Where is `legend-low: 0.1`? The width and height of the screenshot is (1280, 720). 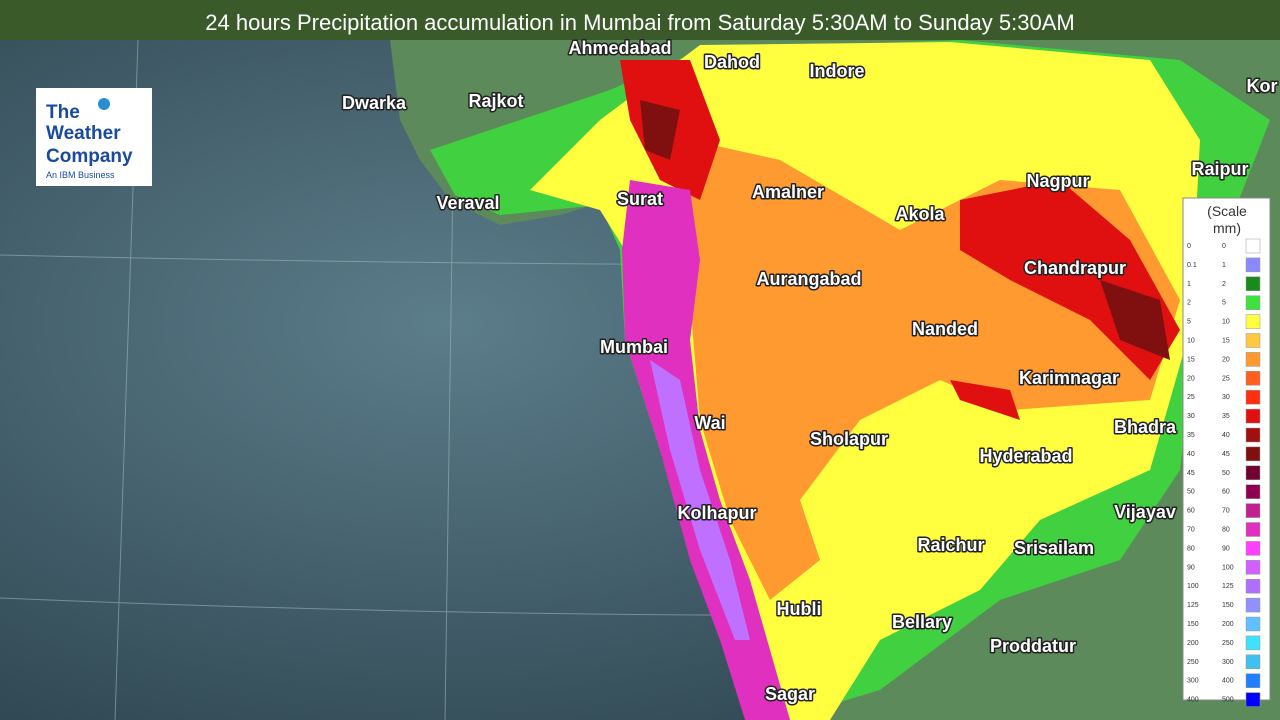
legend-low: 0.1 is located at coordinates (1192, 265).